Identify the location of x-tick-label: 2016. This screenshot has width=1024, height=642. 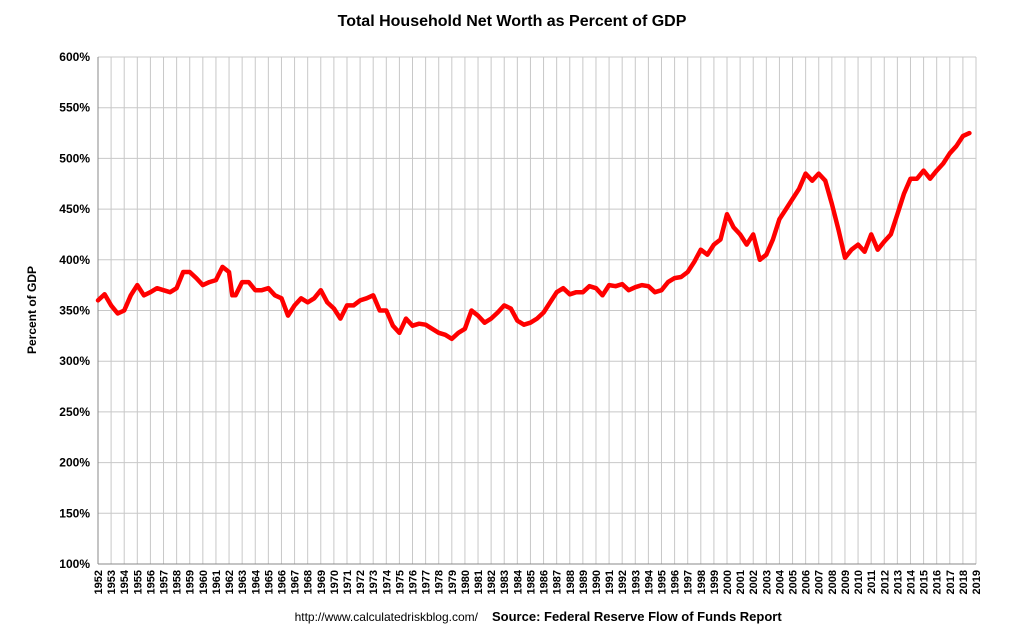
(938, 582).